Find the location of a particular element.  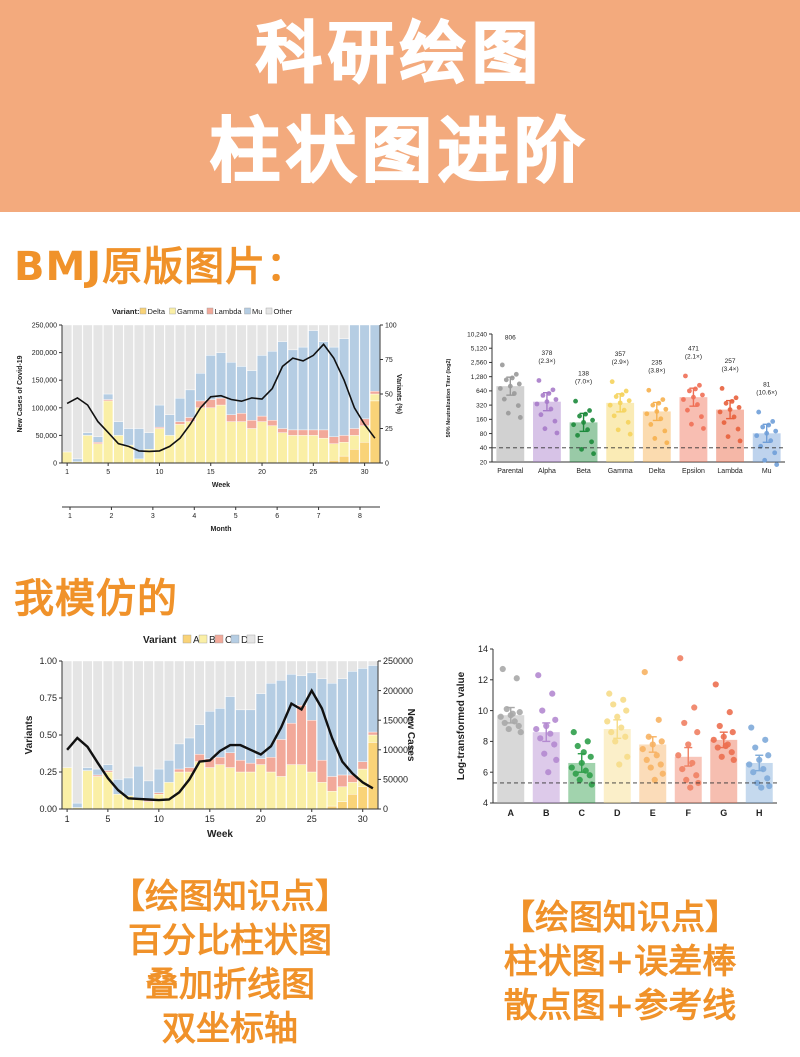

fold-label: (2.3×) is located at coordinates (546, 361).